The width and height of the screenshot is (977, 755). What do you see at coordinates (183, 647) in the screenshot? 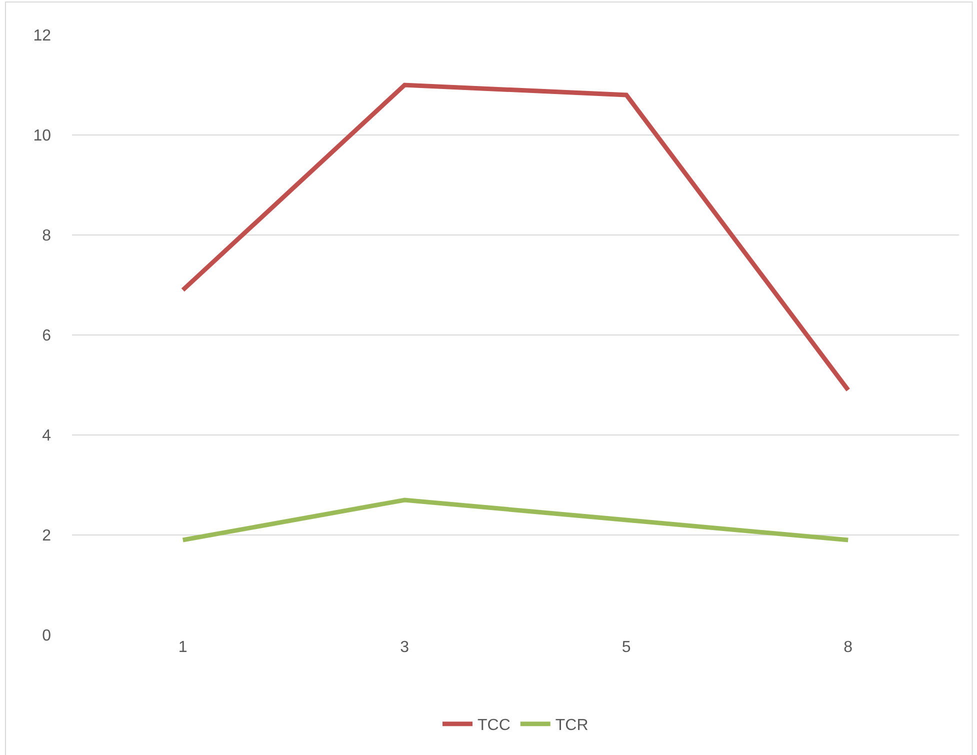
I see `x-tick-label: 1` at bounding box center [183, 647].